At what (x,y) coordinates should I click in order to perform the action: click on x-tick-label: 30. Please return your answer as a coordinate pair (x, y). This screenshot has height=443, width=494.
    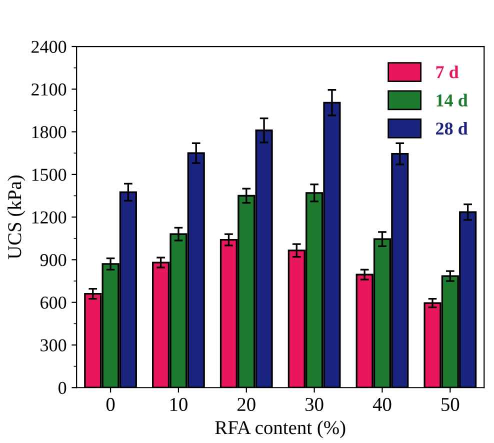
    Looking at the image, I should click on (315, 405).